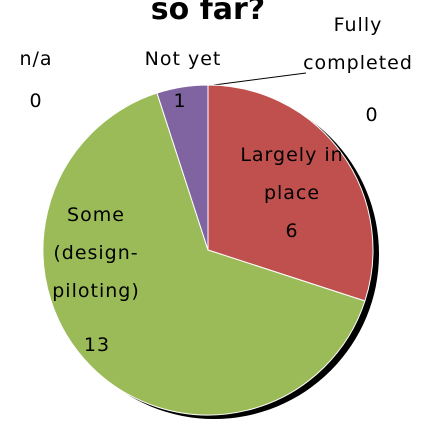  Describe the element at coordinates (36, 59) in the screenshot. I see `slice-label: n/a` at that location.